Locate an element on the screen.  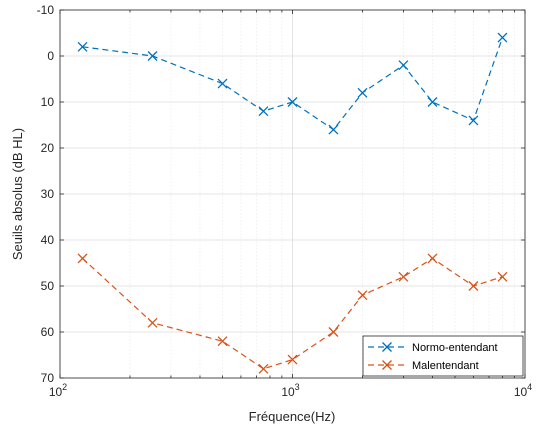
x-axis-label: Fréquence(Hz) is located at coordinates (292, 416).